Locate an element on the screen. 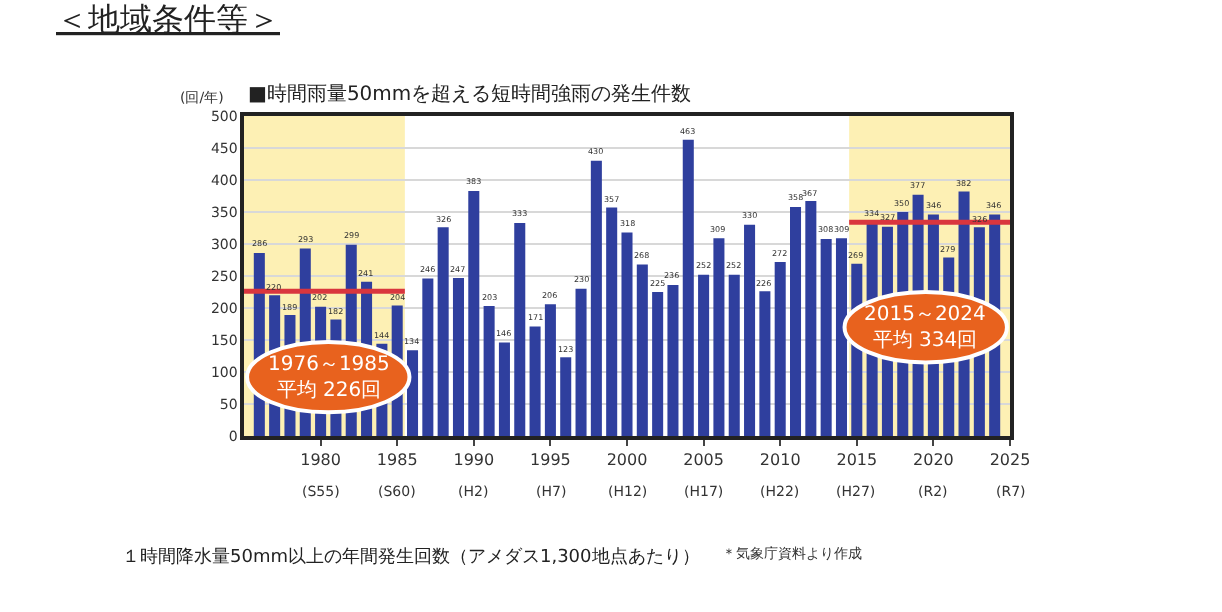 The width and height of the screenshot is (1222, 612). x-tick-label: 1995 is located at coordinates (550, 459).